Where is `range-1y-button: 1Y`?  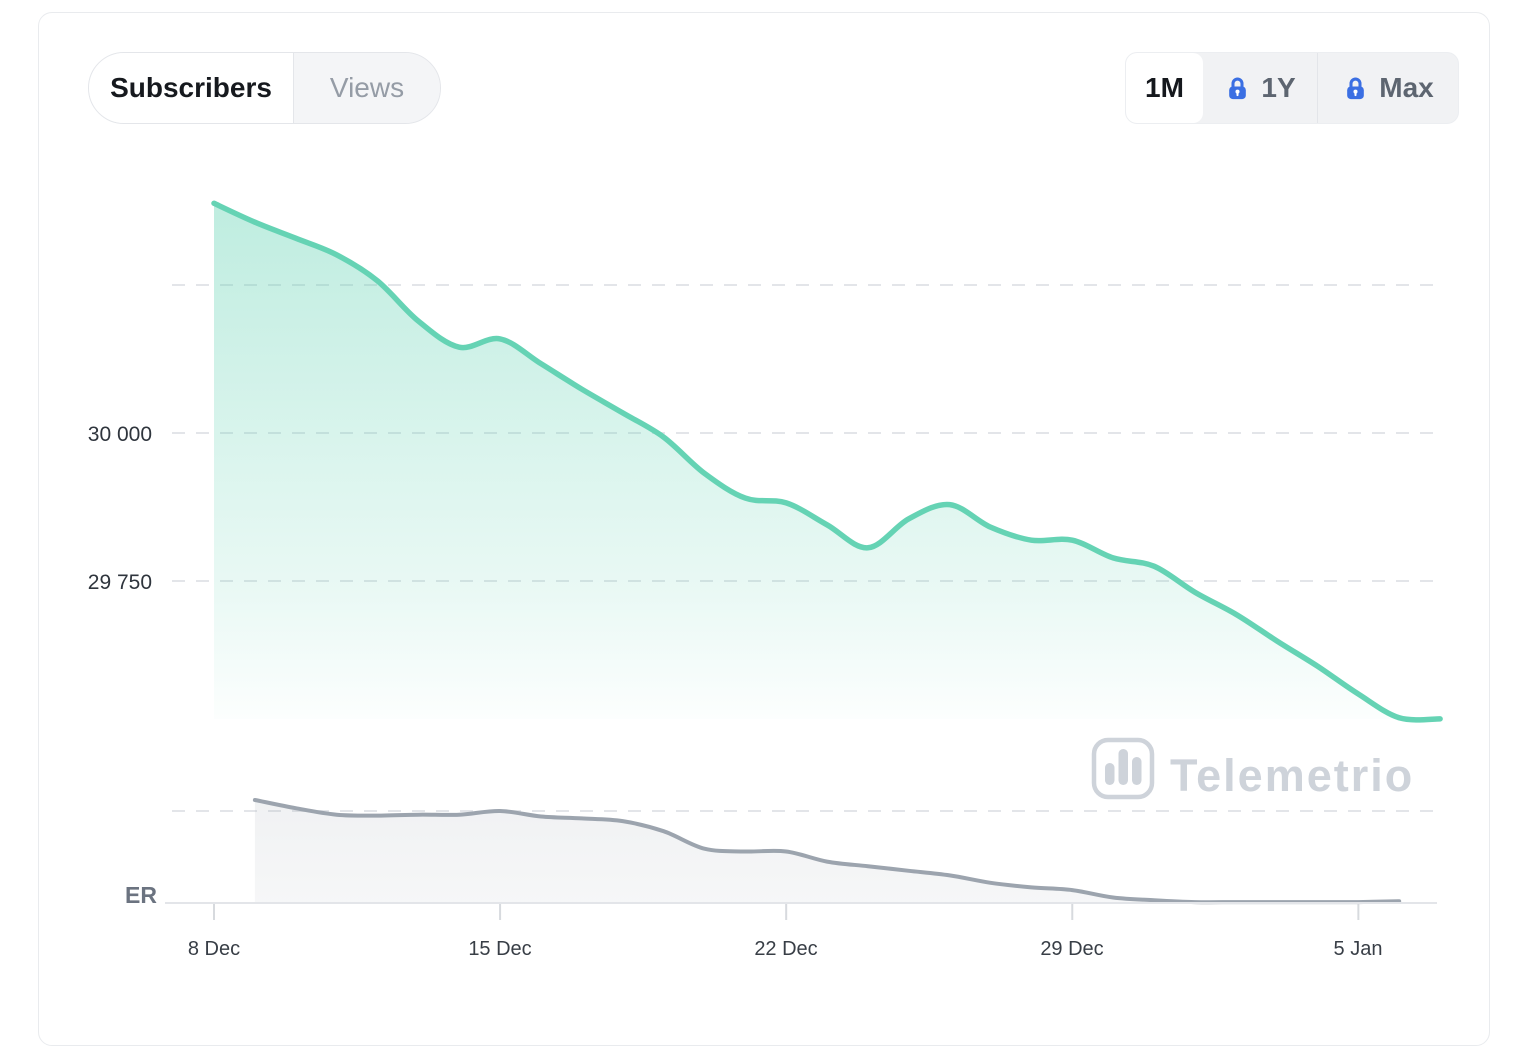
range-1y-button: 1Y is located at coordinates (1260, 88).